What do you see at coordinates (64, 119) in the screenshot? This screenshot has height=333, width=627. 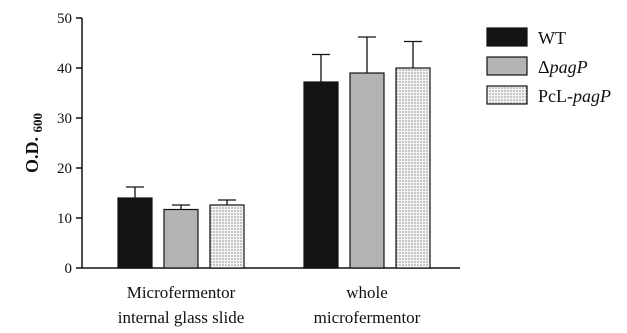 I see `y-tick-label: 30` at bounding box center [64, 119].